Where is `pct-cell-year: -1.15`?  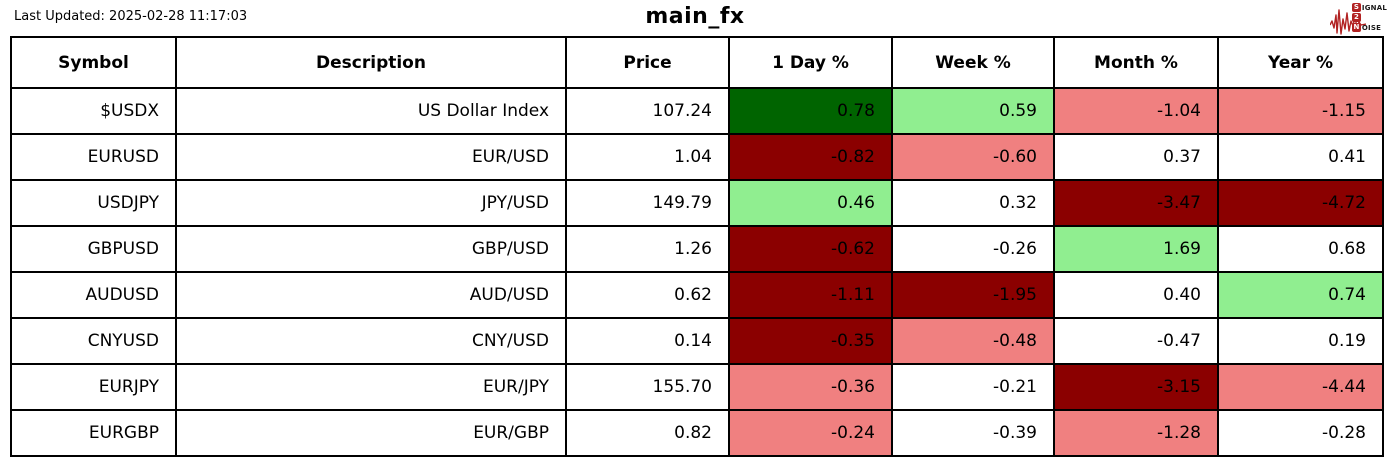 pct-cell-year: -1.15 is located at coordinates (1300, 111).